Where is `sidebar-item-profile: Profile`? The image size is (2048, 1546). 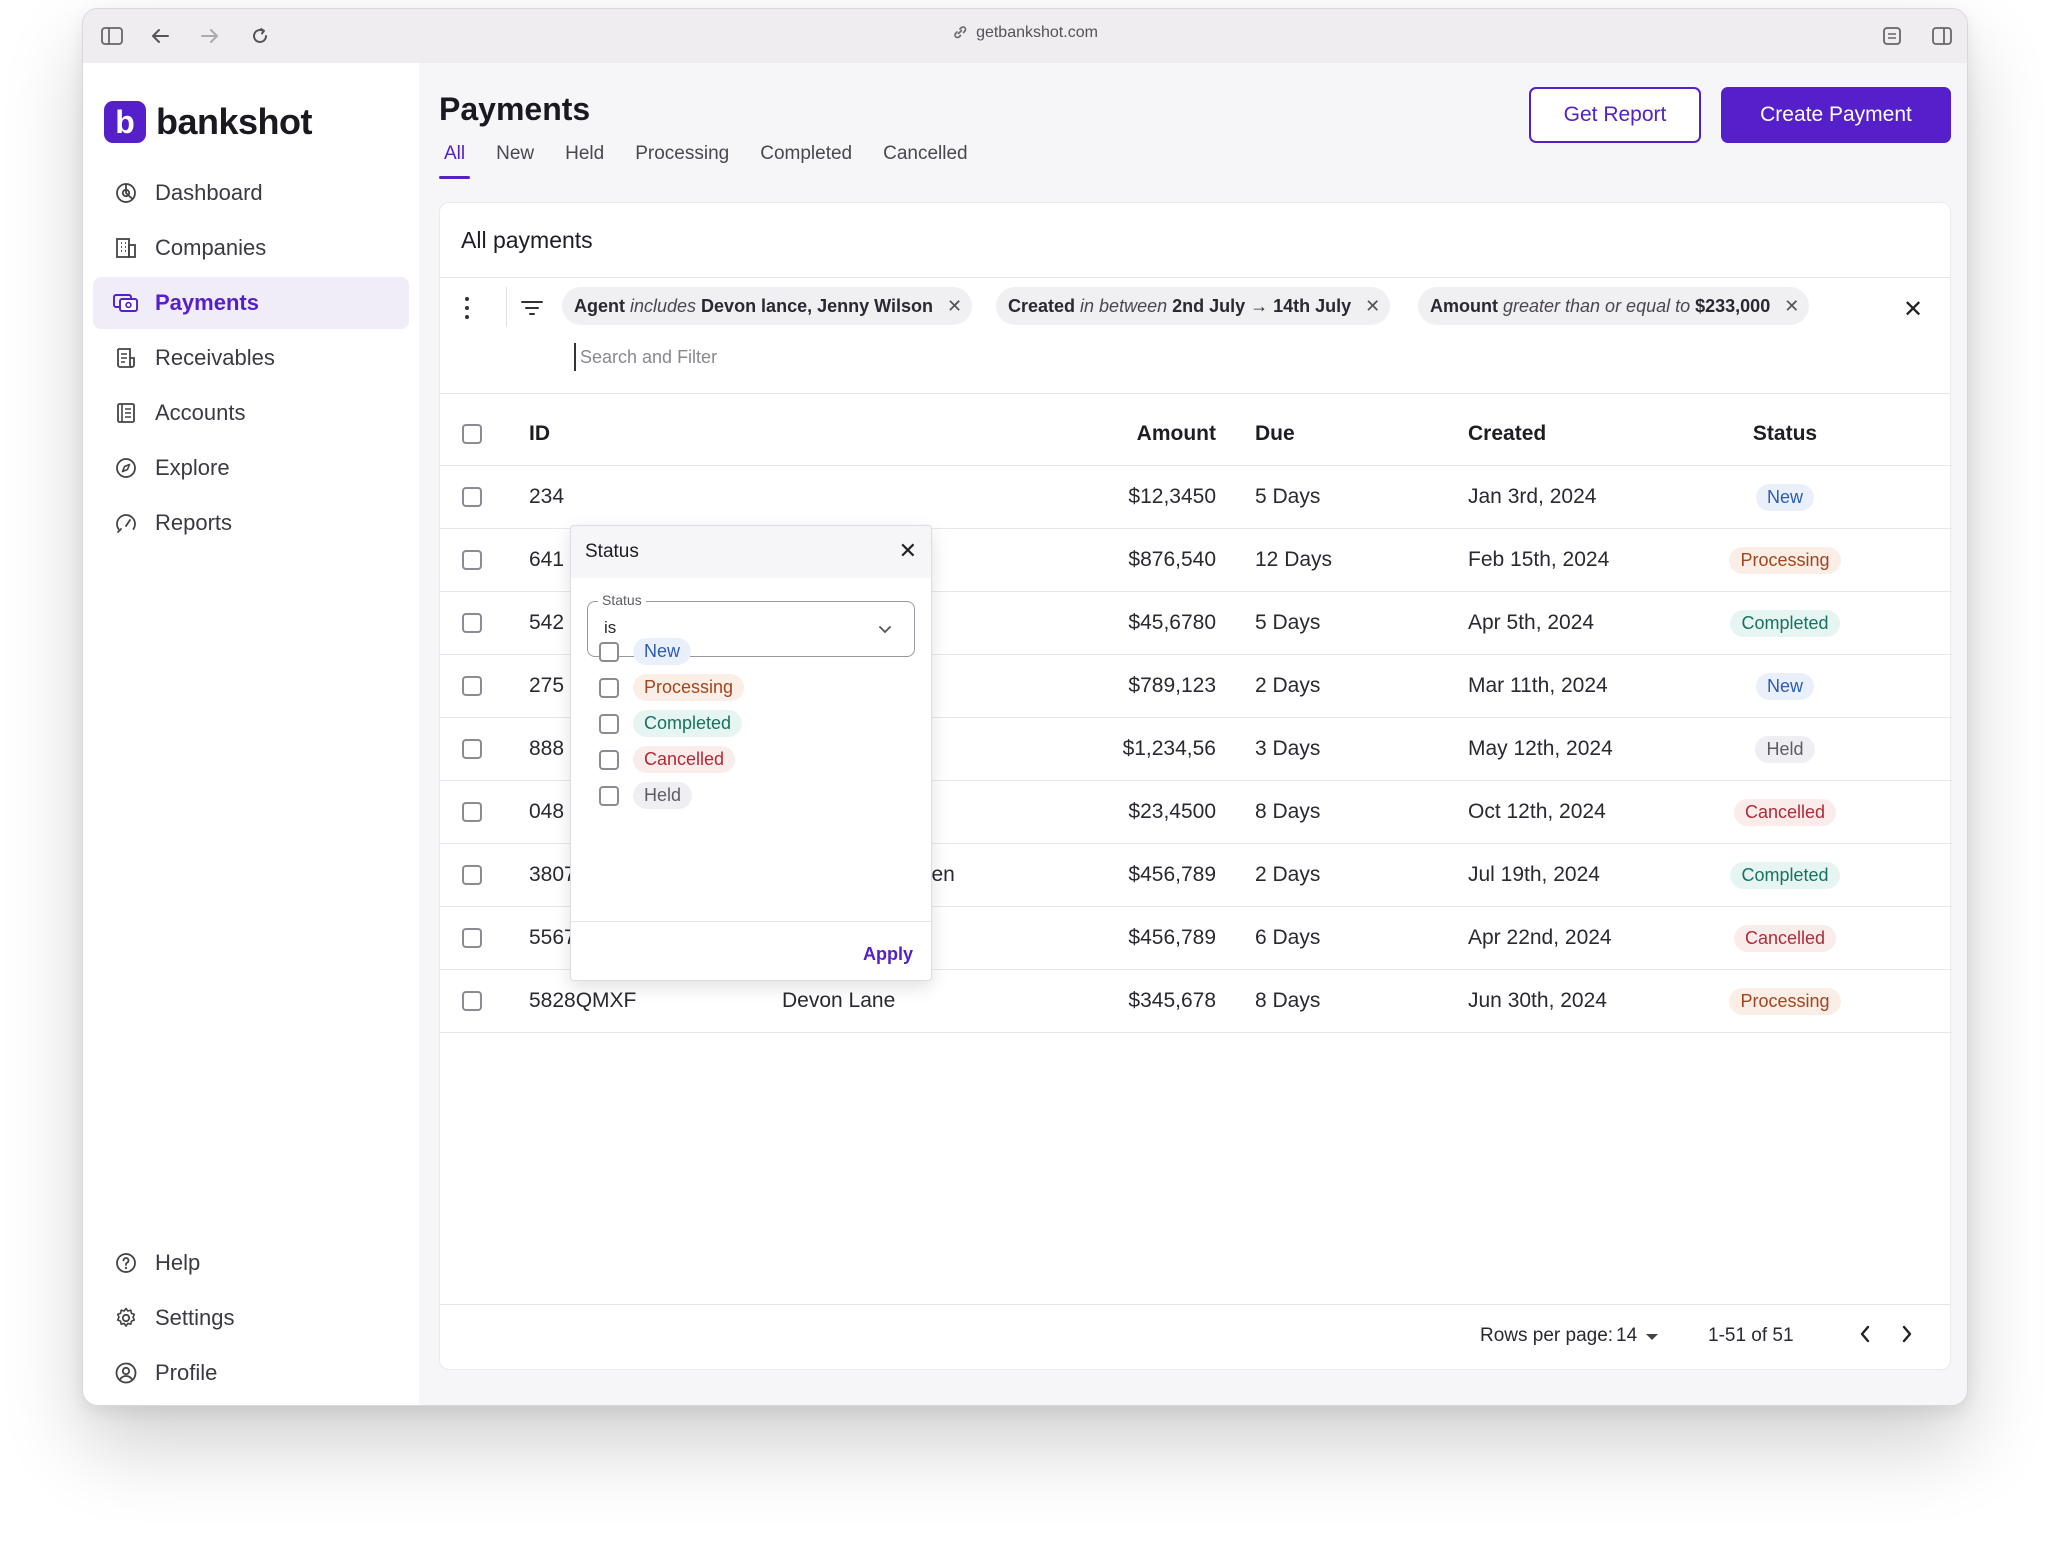 sidebar-item-profile: Profile is located at coordinates (251, 1373).